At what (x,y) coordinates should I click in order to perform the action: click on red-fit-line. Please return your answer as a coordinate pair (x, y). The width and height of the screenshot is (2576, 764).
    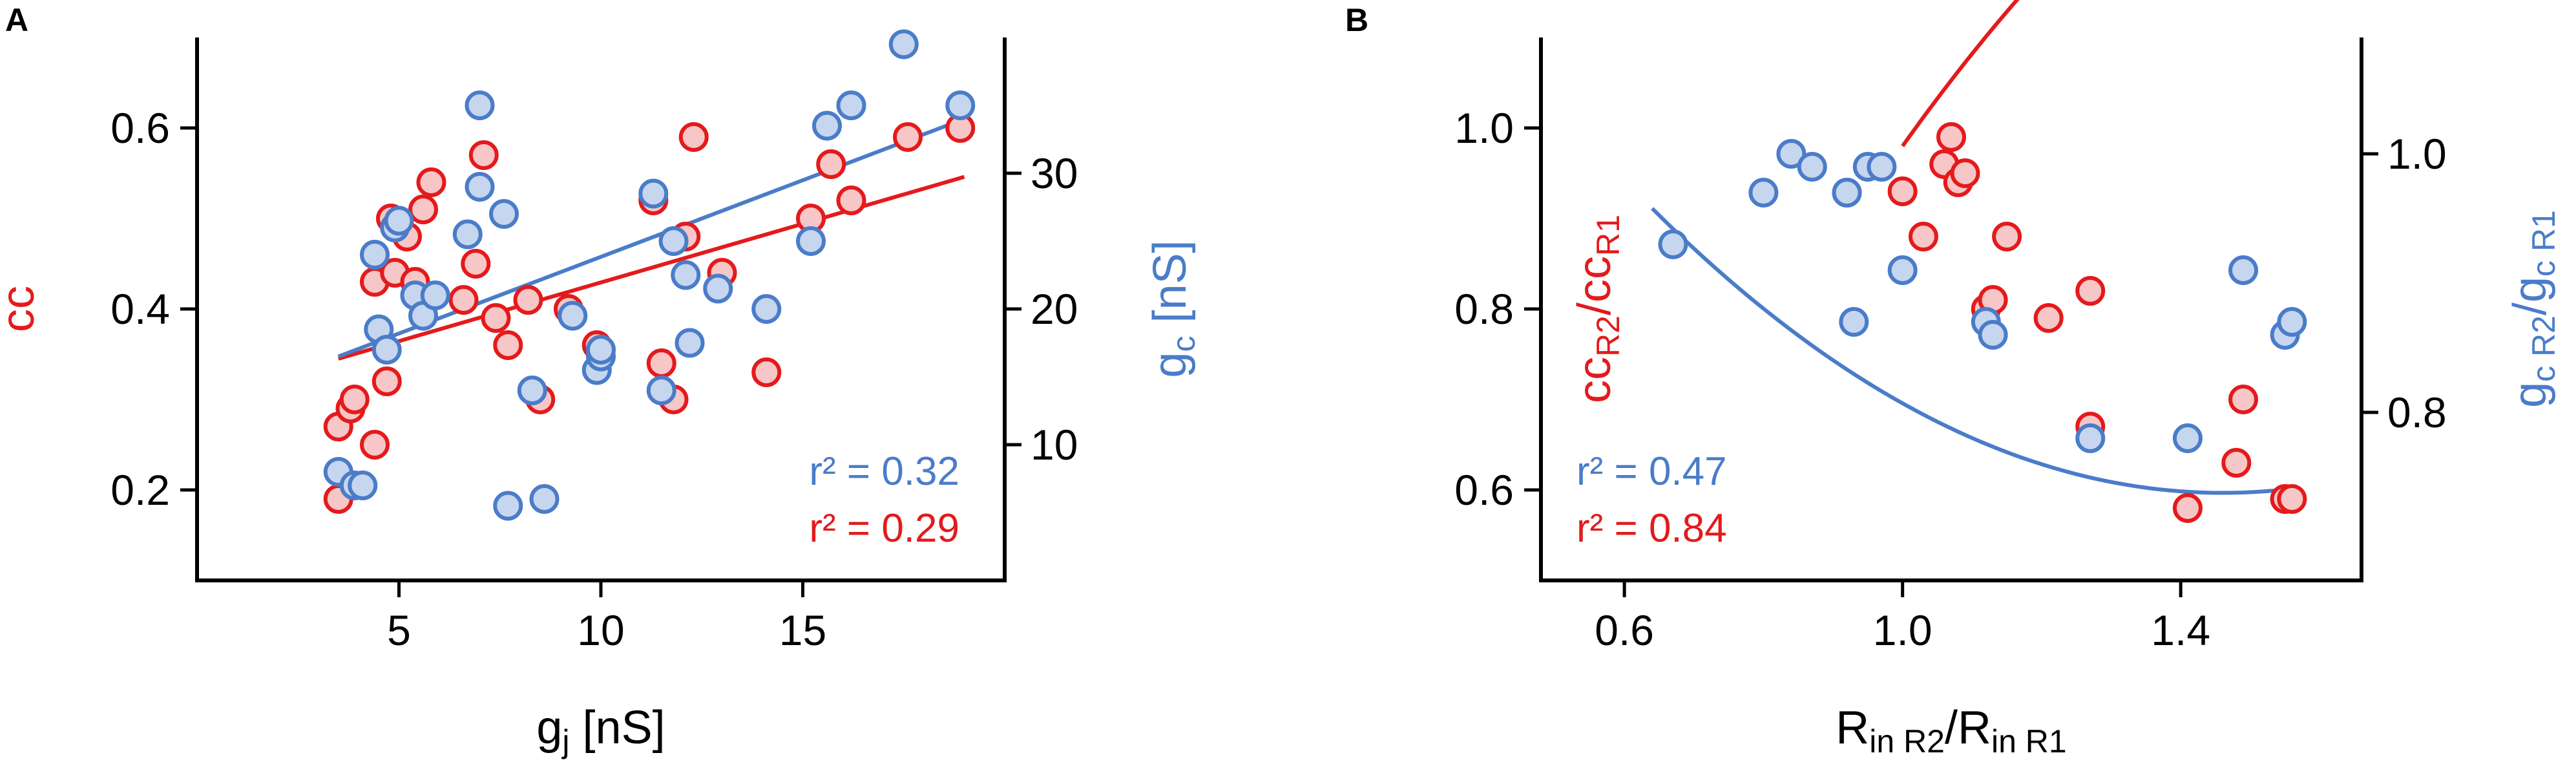
    Looking at the image, I should click on (1960, 73).